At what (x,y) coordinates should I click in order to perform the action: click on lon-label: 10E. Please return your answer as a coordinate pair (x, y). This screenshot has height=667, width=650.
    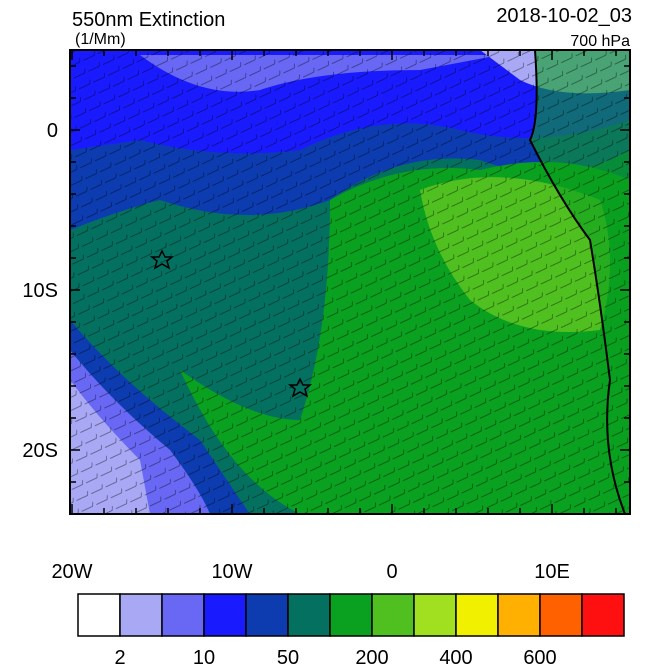
    Looking at the image, I should click on (552, 572).